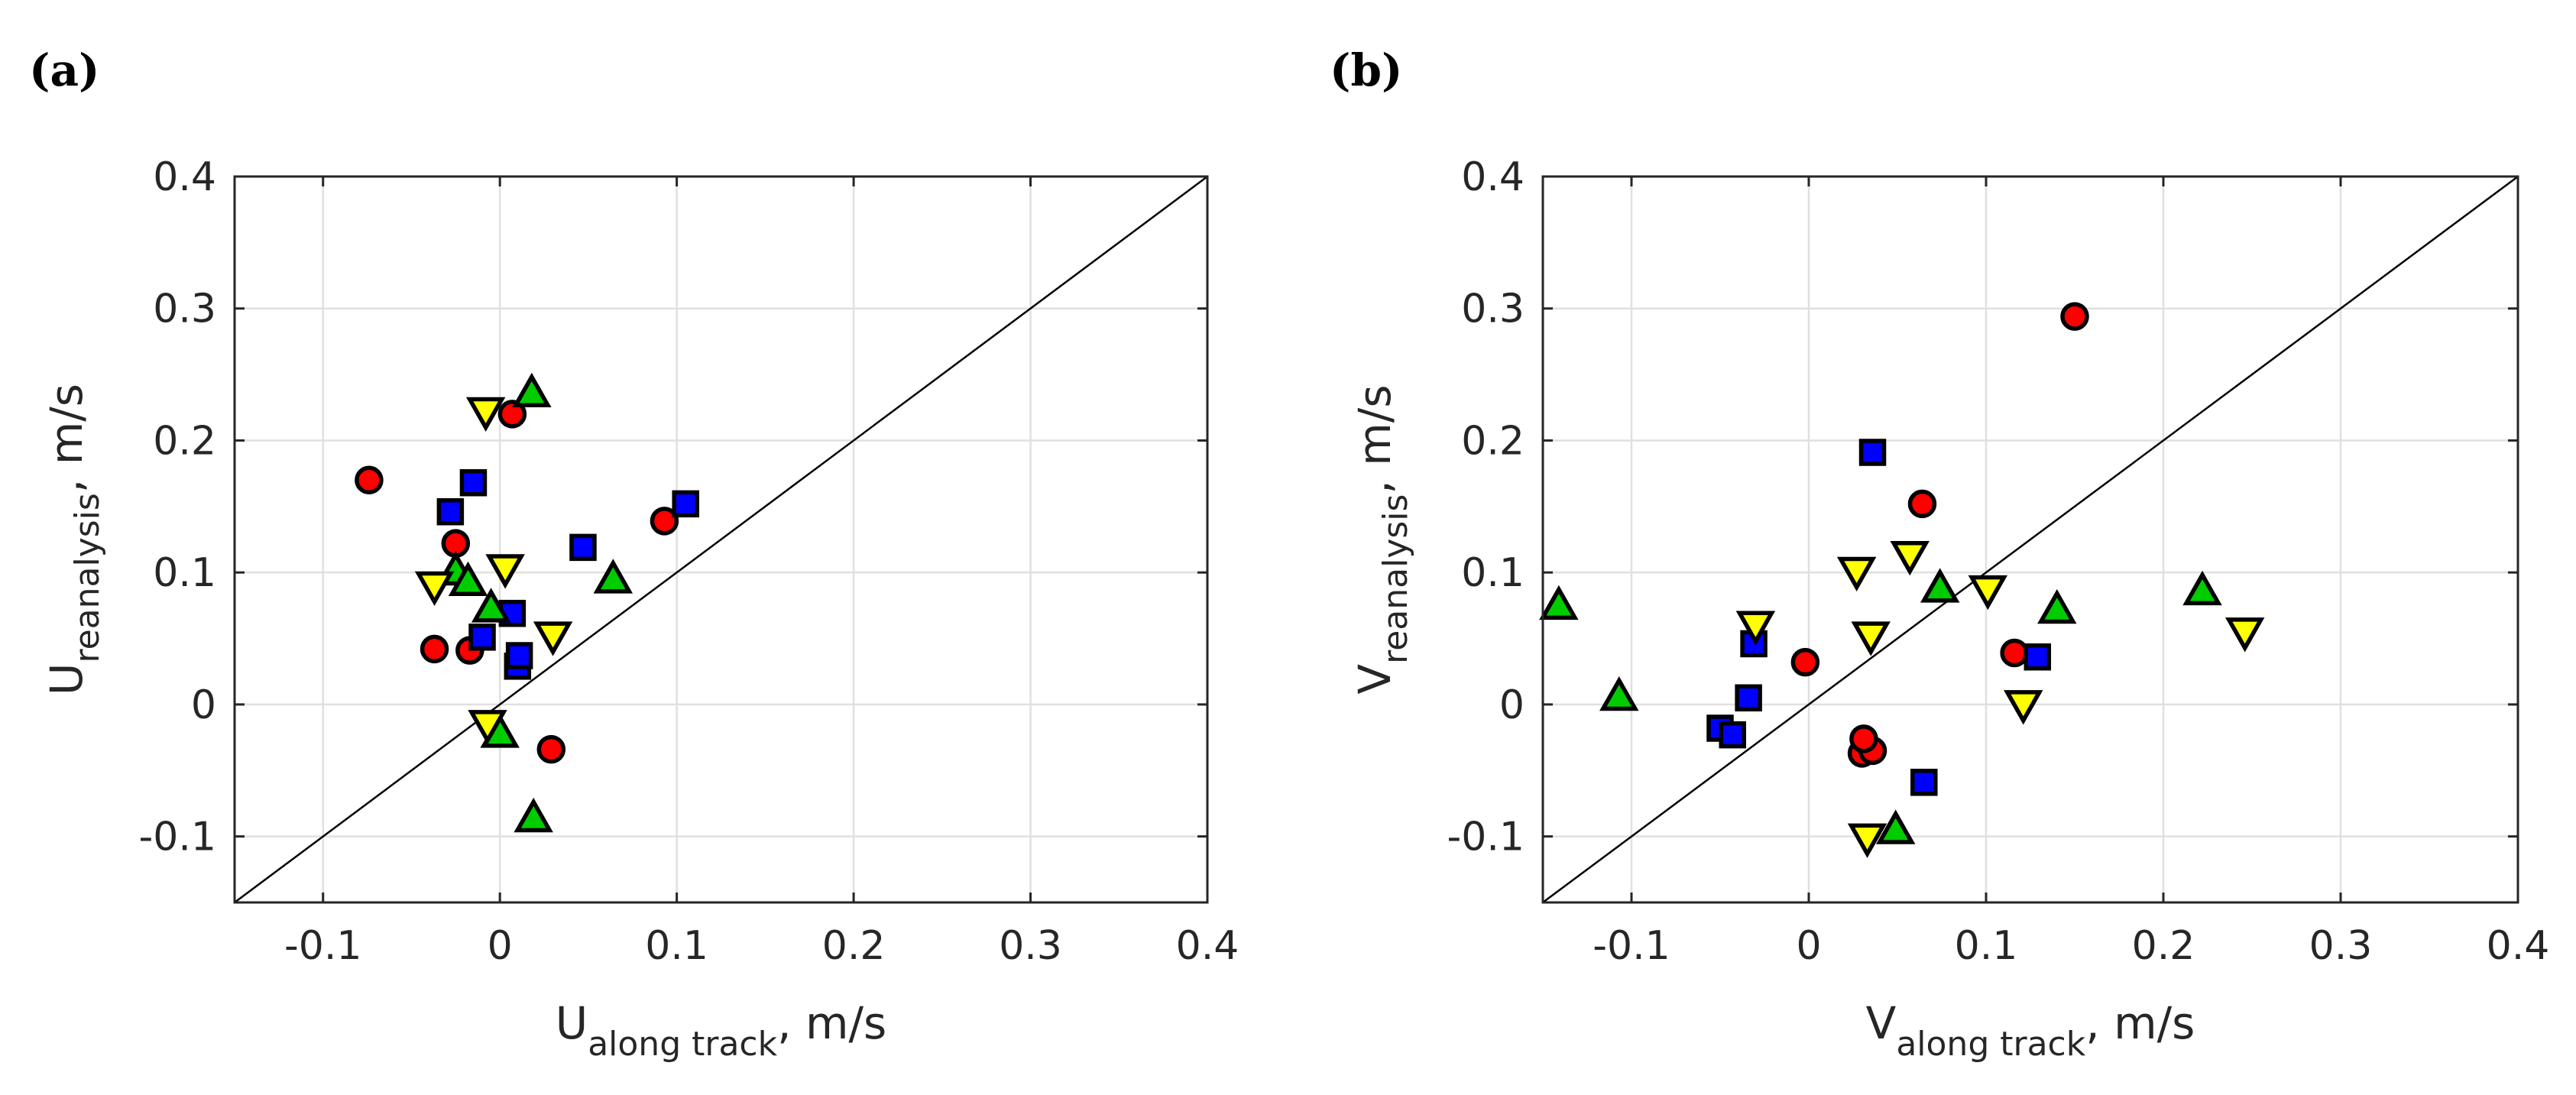  I want to click on y-axis-label: Vreanalysis, m/s, so click(1382, 539).